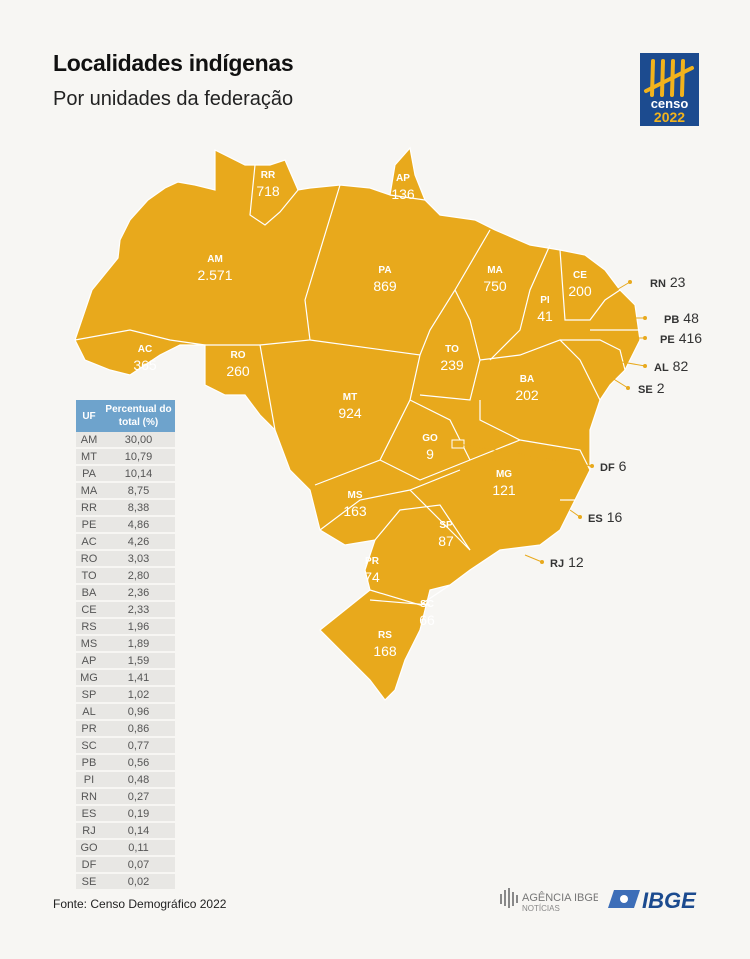 The image size is (750, 959). I want to click on table-row: AC 4,26, so click(125, 542).